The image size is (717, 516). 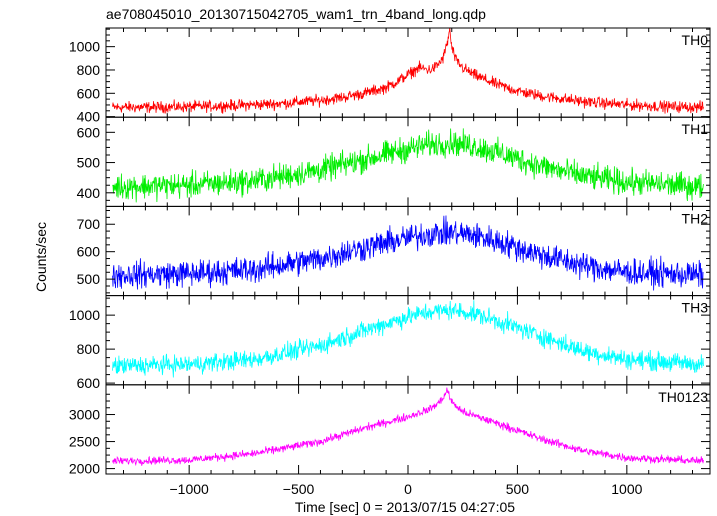 What do you see at coordinates (408, 71) in the screenshot?
I see `series-th0` at bounding box center [408, 71].